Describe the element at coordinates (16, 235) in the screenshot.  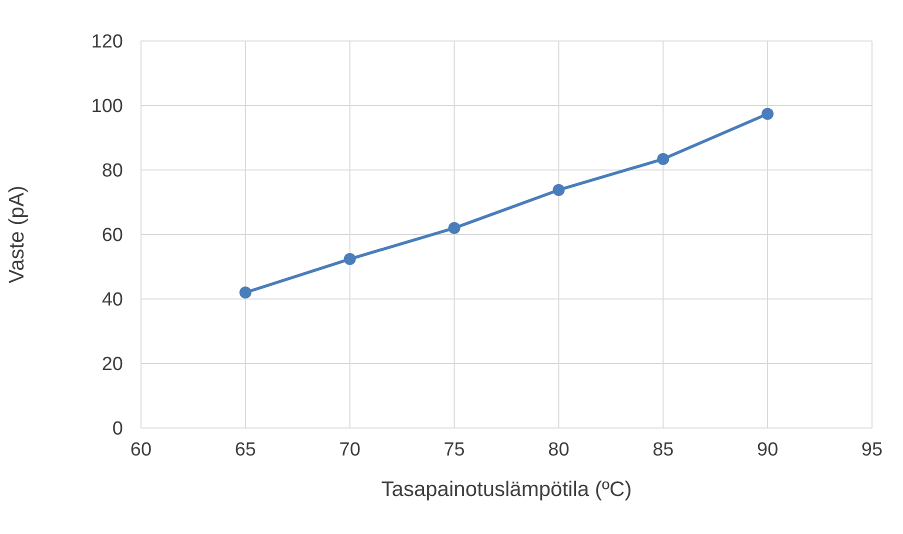
I see `y-axis-title: Vaste (pA)` at that location.